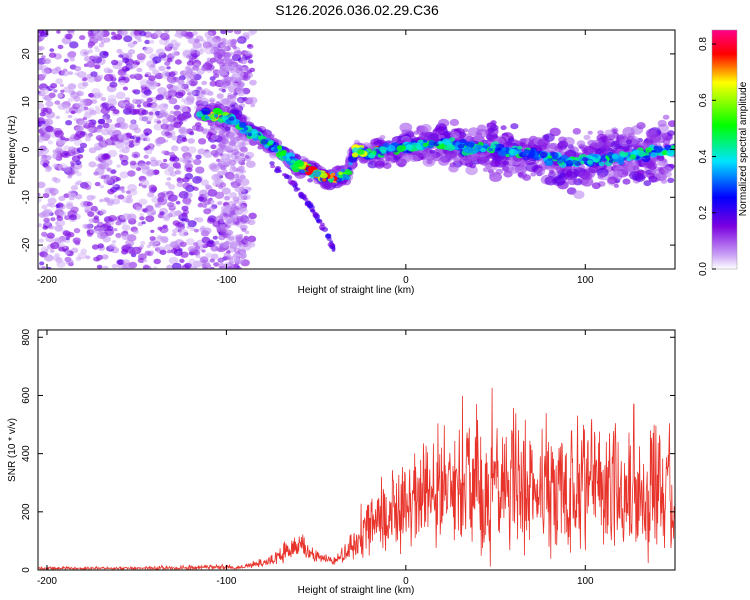 This screenshot has width=750, height=600. I want to click on colorbar-frame, so click(724, 149).